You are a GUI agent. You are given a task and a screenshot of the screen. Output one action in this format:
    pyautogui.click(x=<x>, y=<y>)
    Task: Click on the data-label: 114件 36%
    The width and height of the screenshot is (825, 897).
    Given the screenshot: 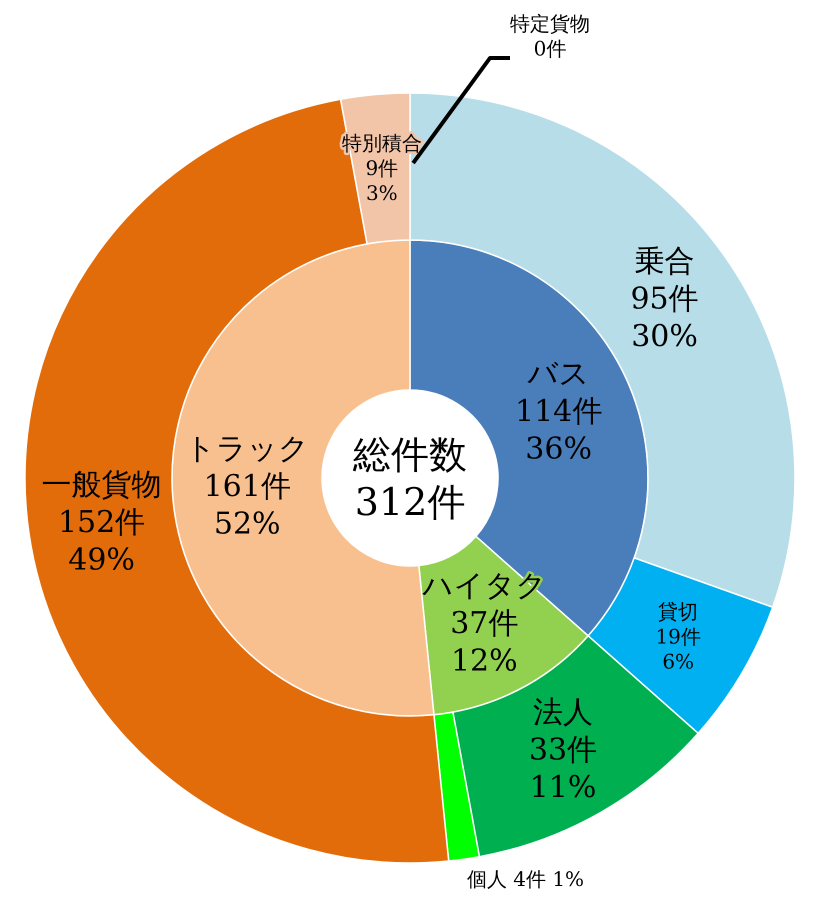 What is the action you would take?
    pyautogui.click(x=558, y=430)
    